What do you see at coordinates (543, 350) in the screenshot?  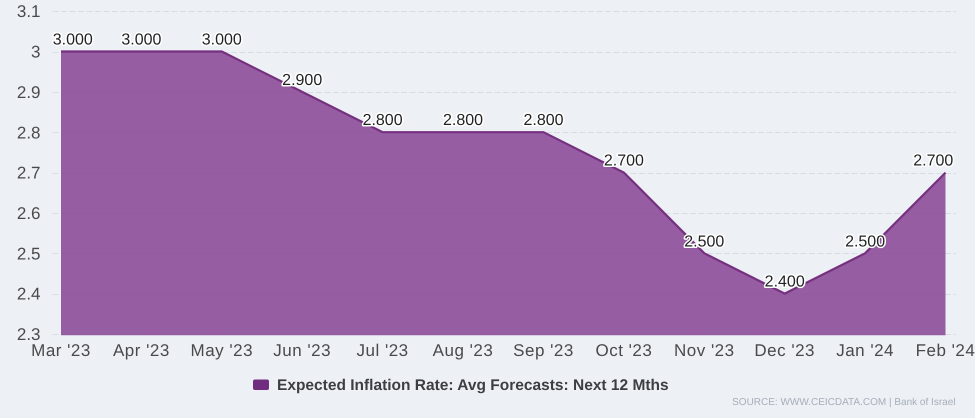 I see `svg-text: Sep '23` at bounding box center [543, 350].